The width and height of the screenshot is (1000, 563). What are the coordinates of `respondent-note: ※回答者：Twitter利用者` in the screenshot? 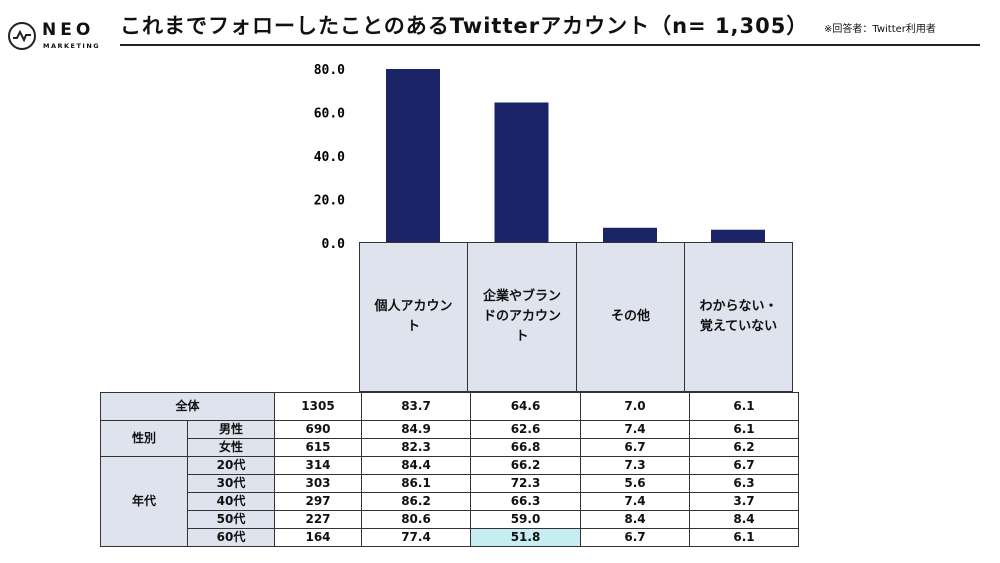 It's located at (880, 29).